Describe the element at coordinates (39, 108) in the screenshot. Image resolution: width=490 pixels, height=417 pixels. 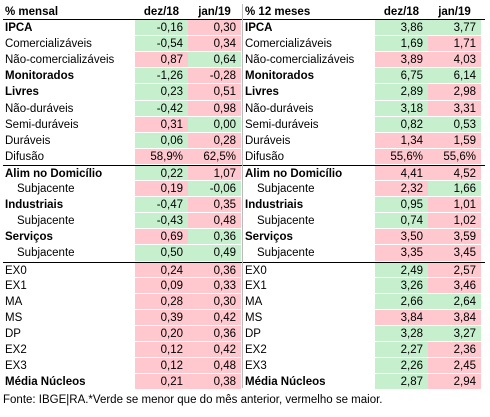
I see `row-label: Não-duráveis` at that location.